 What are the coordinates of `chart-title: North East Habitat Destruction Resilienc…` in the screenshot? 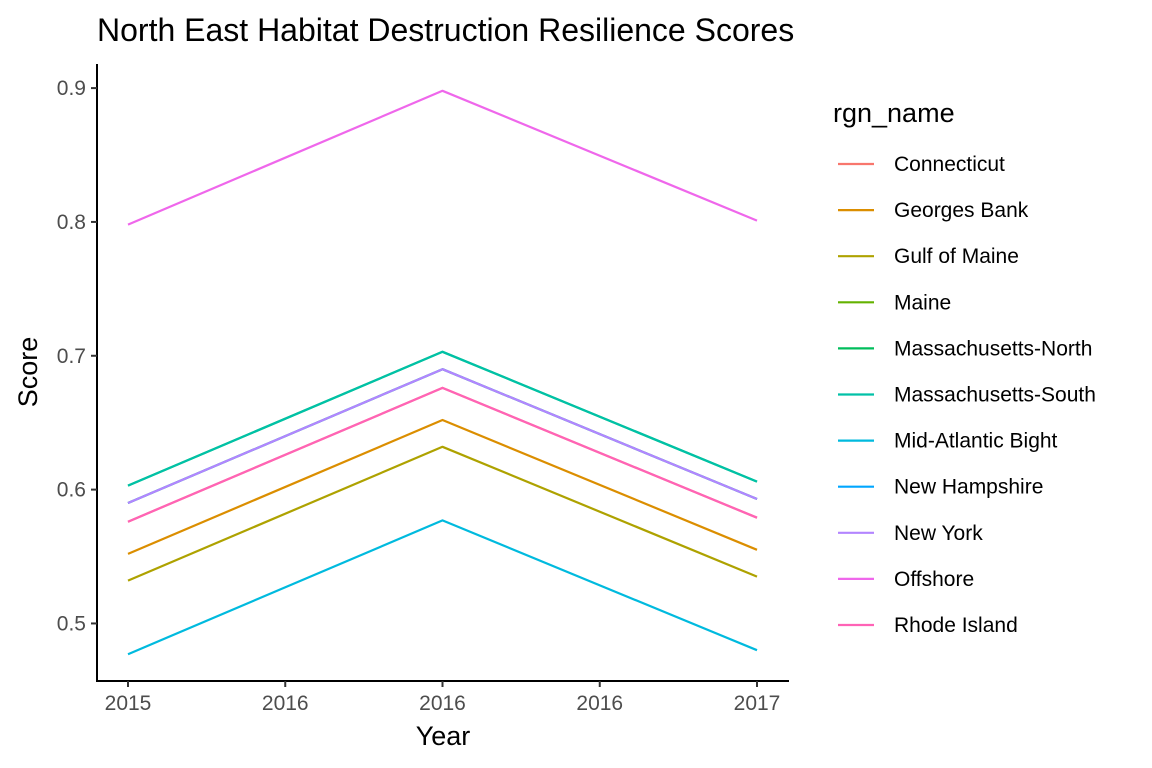 It's located at (445, 30).